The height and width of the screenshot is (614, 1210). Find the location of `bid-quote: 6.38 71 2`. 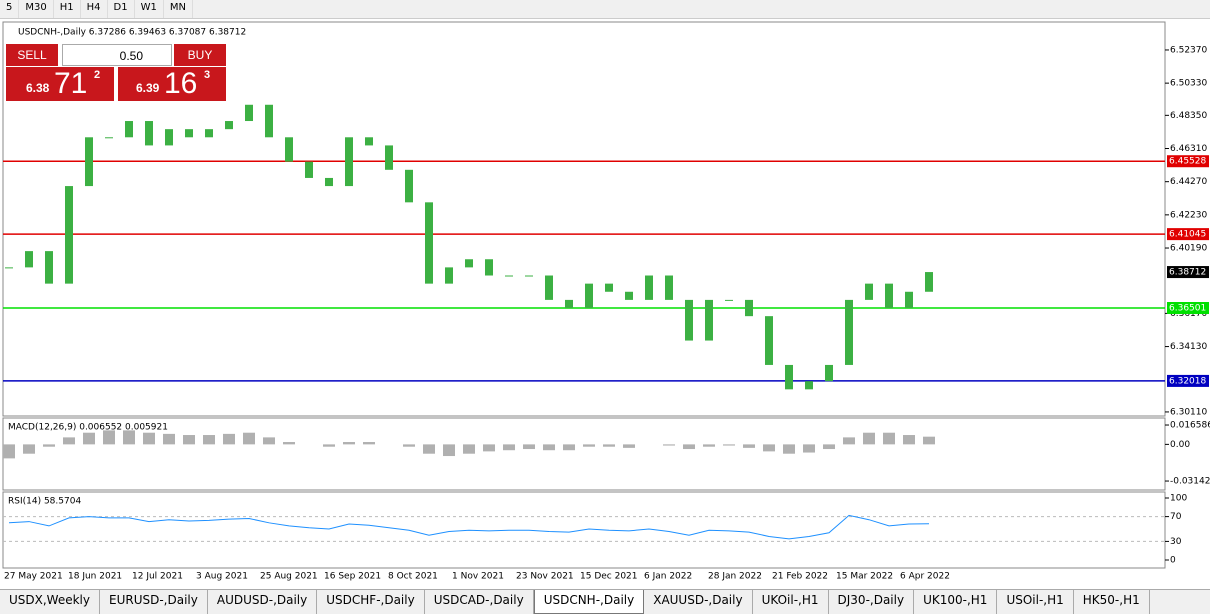

bid-quote: 6.38 71 2 is located at coordinates (60, 84).